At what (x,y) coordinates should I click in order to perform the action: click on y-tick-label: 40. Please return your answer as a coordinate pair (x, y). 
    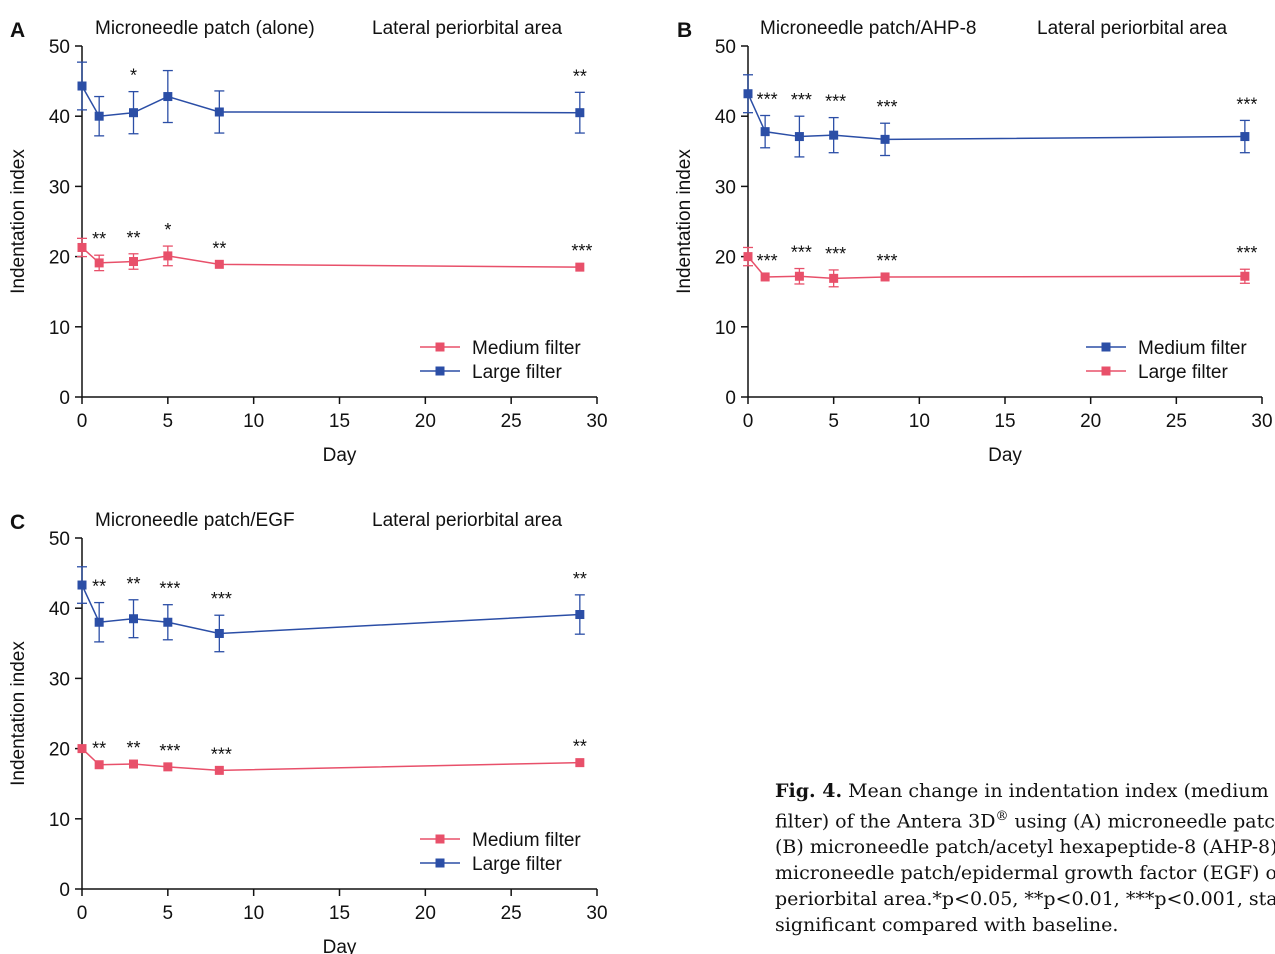
    Looking at the image, I should click on (59, 609).